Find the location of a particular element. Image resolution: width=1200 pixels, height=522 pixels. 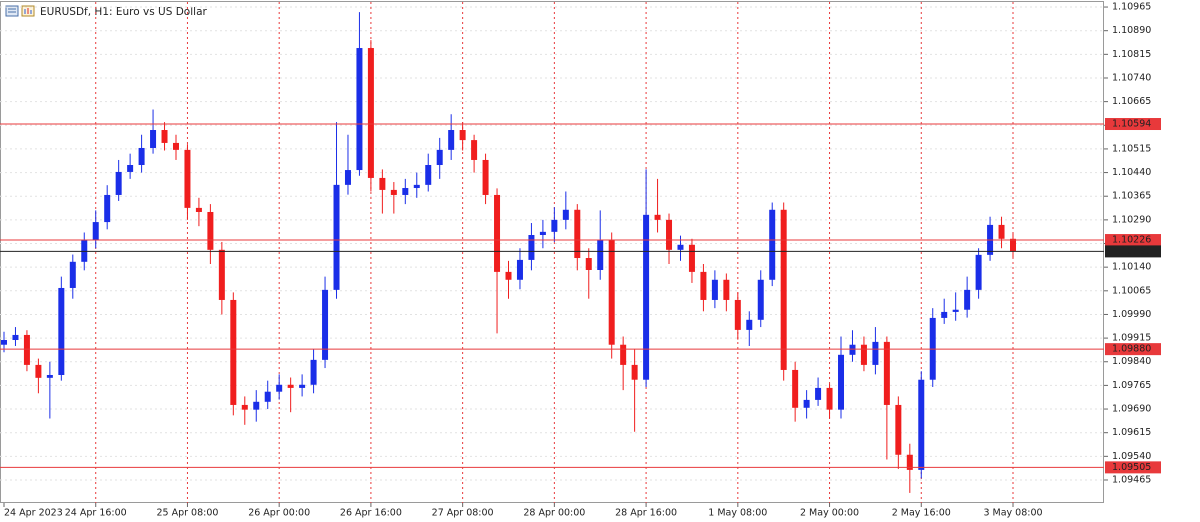

x-tick-label: 28 Apr 16:00 is located at coordinates (646, 513).